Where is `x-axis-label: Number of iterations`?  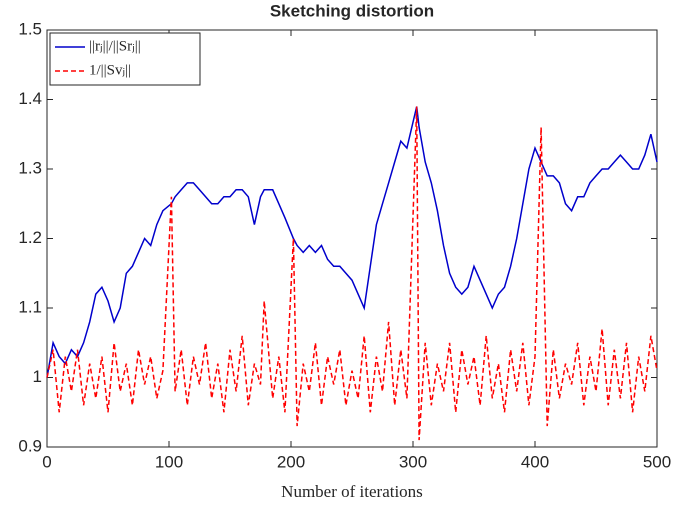 x-axis-label: Number of iterations is located at coordinates (352, 491).